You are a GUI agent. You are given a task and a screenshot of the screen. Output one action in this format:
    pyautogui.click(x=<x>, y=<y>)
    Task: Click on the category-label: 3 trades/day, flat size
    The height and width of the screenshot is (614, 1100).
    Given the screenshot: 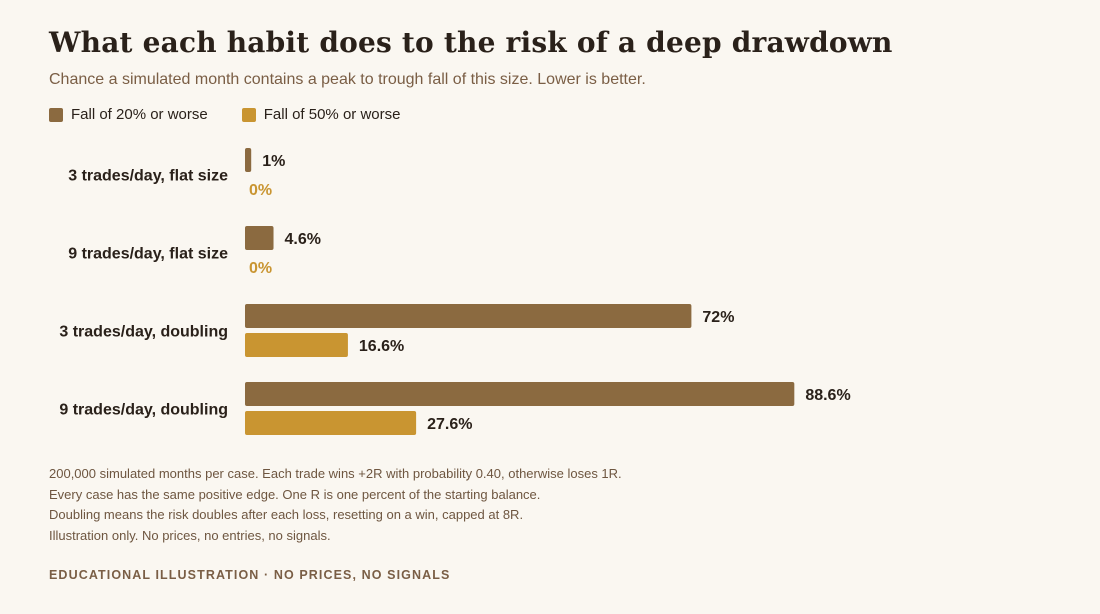 What is the action you would take?
    pyautogui.click(x=148, y=176)
    